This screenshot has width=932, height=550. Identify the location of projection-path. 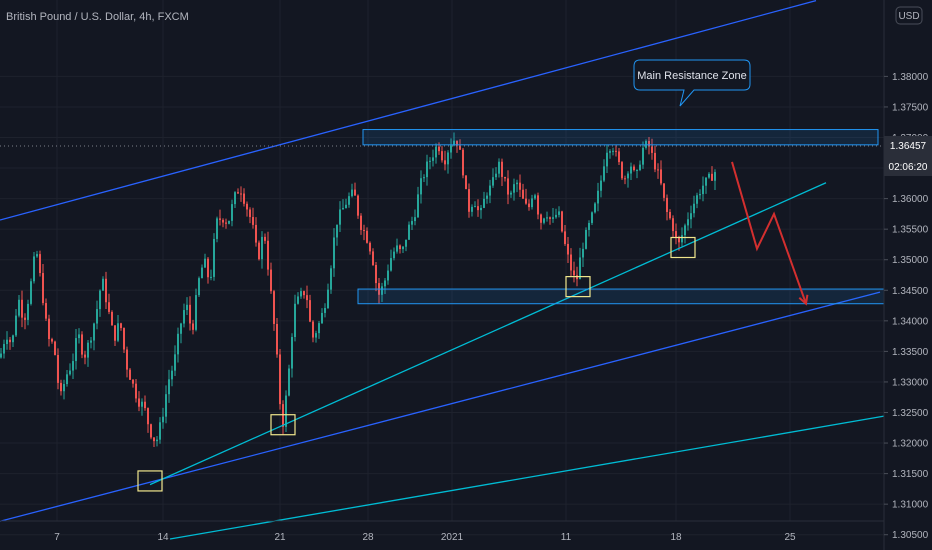
(769, 233).